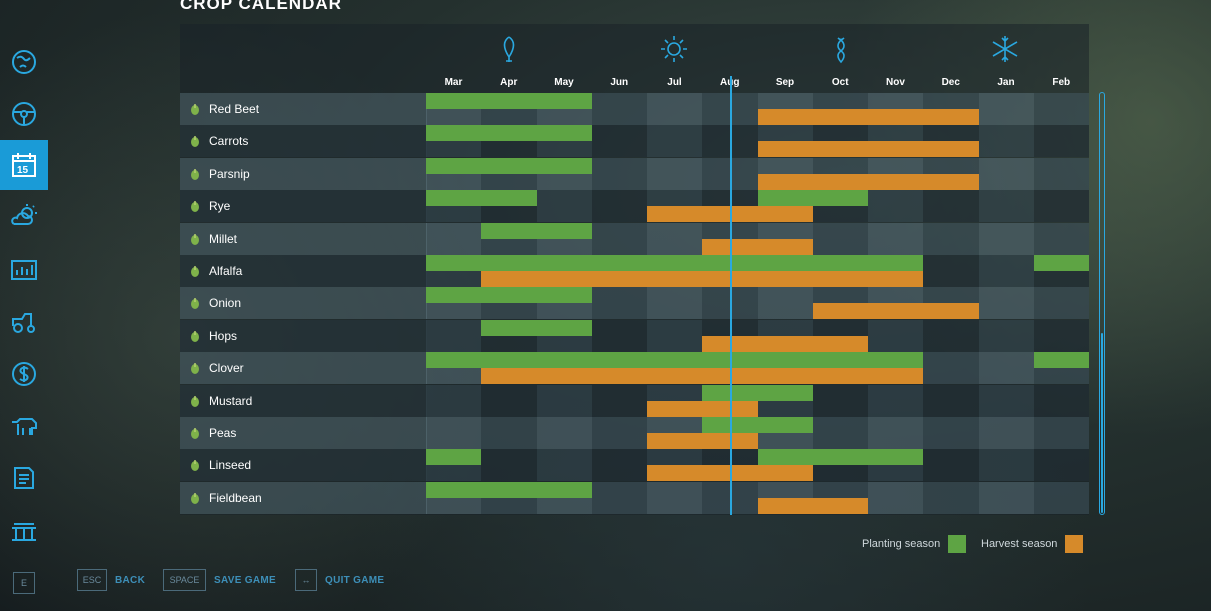 This screenshot has height=611, width=1211. I want to click on quit-game-button: ↔ QUIT GAME, so click(339, 580).